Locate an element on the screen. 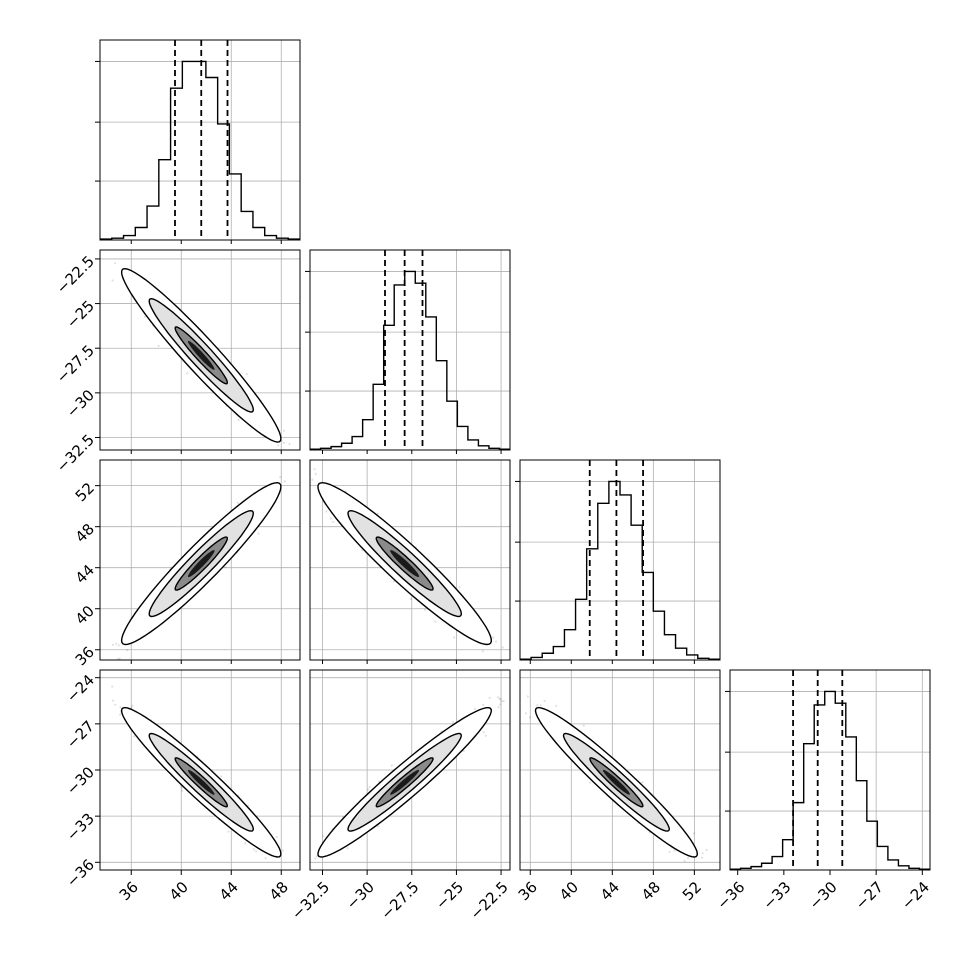 The height and width of the screenshot is (970, 970). panel-2-0: 36 40 44 48 52 is located at coordinates (186, 564).